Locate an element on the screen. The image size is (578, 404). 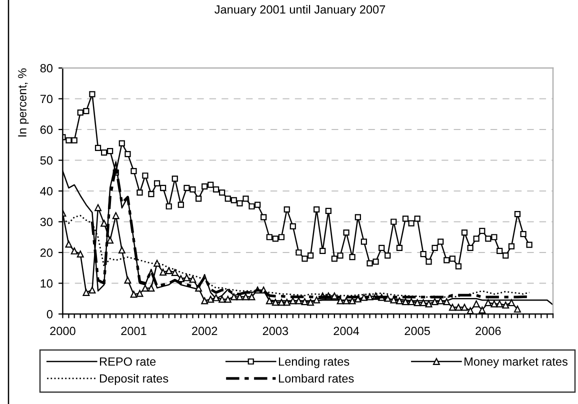
y-tick-label: 0 is located at coordinates (49, 314).